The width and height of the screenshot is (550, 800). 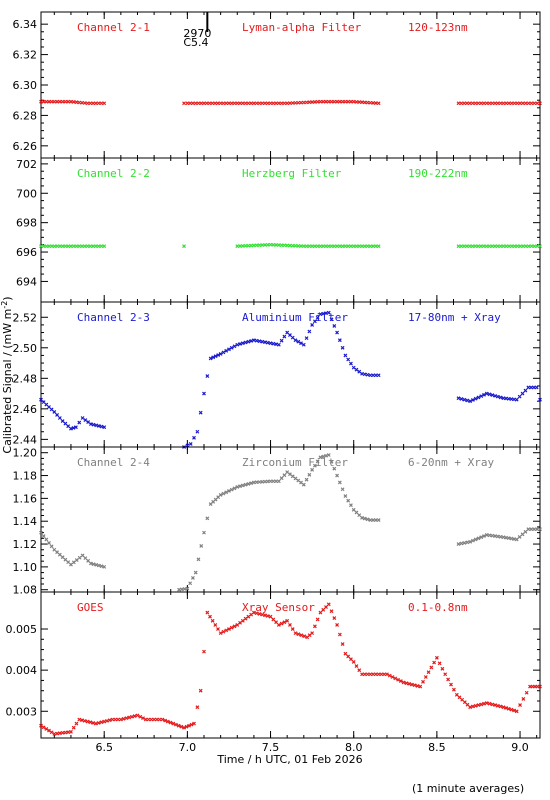 What do you see at coordinates (7, 374) in the screenshot?
I see `y-axis-label: Calibrated Signal / (mW m-2)` at bounding box center [7, 374].